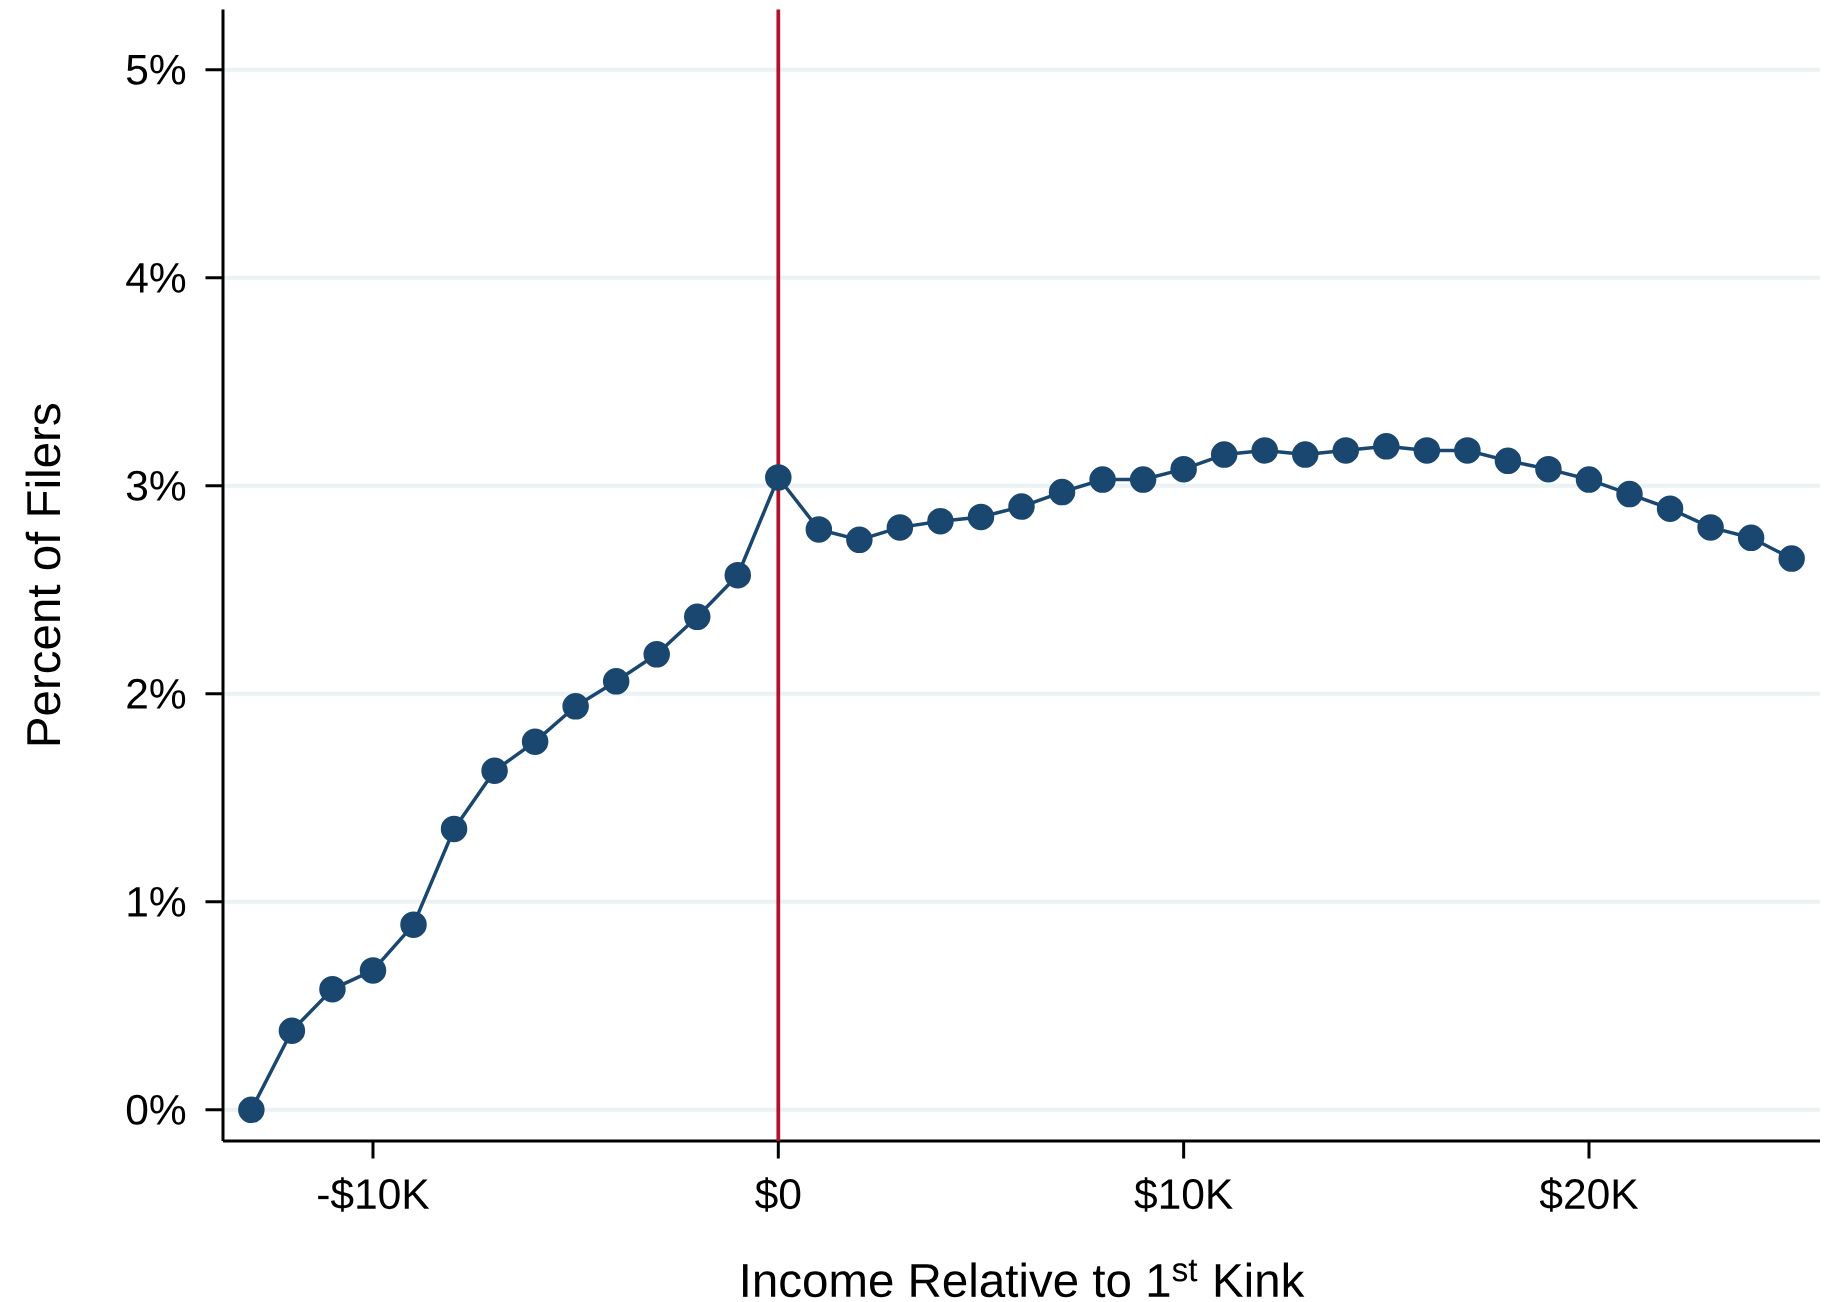  What do you see at coordinates (157, 901) in the screenshot?
I see `y-tick-label: 1%` at bounding box center [157, 901].